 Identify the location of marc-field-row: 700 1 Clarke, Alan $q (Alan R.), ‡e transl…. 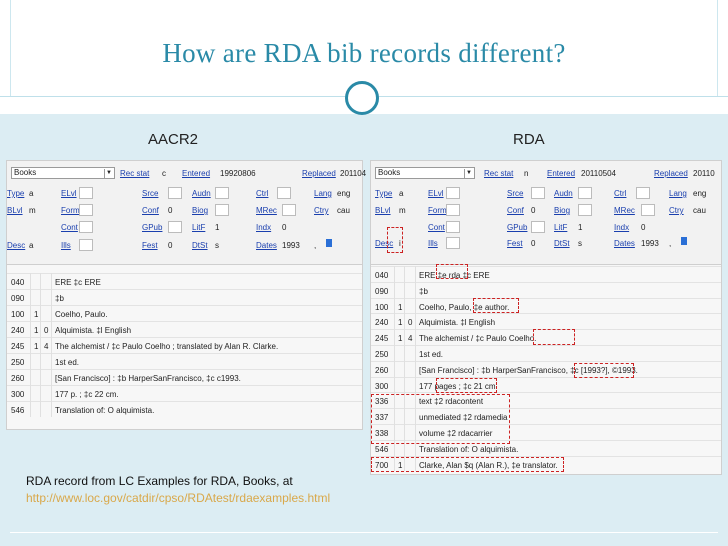
(546, 463).